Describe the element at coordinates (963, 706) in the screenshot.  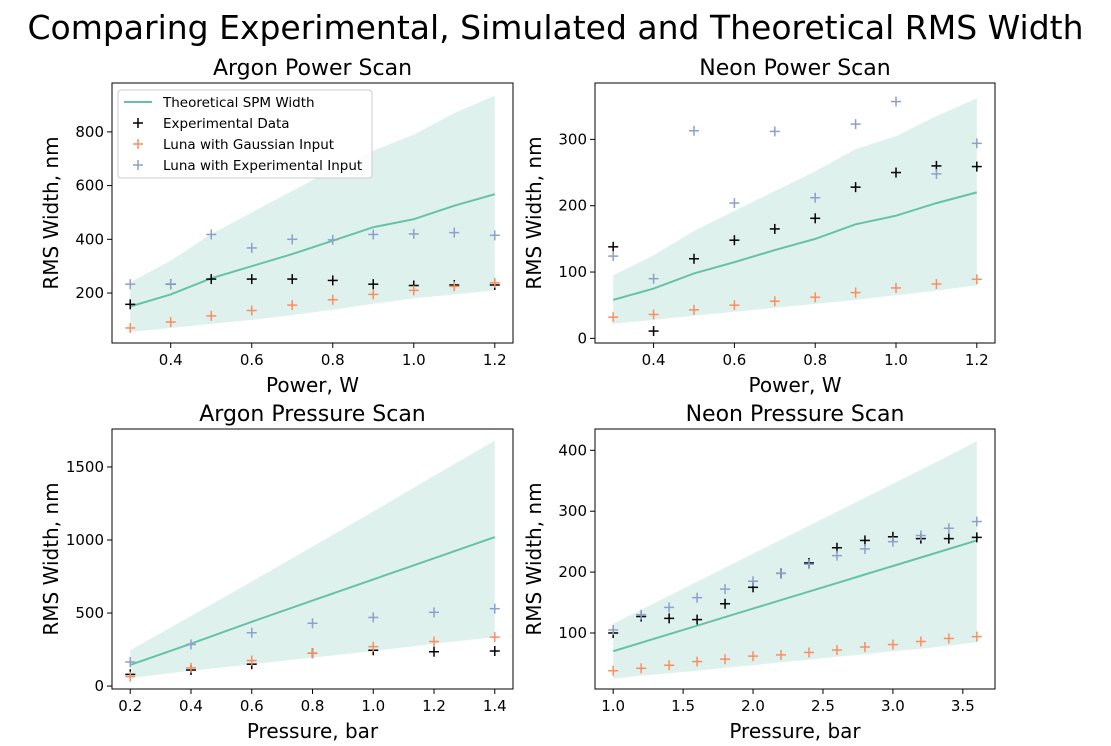
I see `x-tick-label: 3.5` at that location.